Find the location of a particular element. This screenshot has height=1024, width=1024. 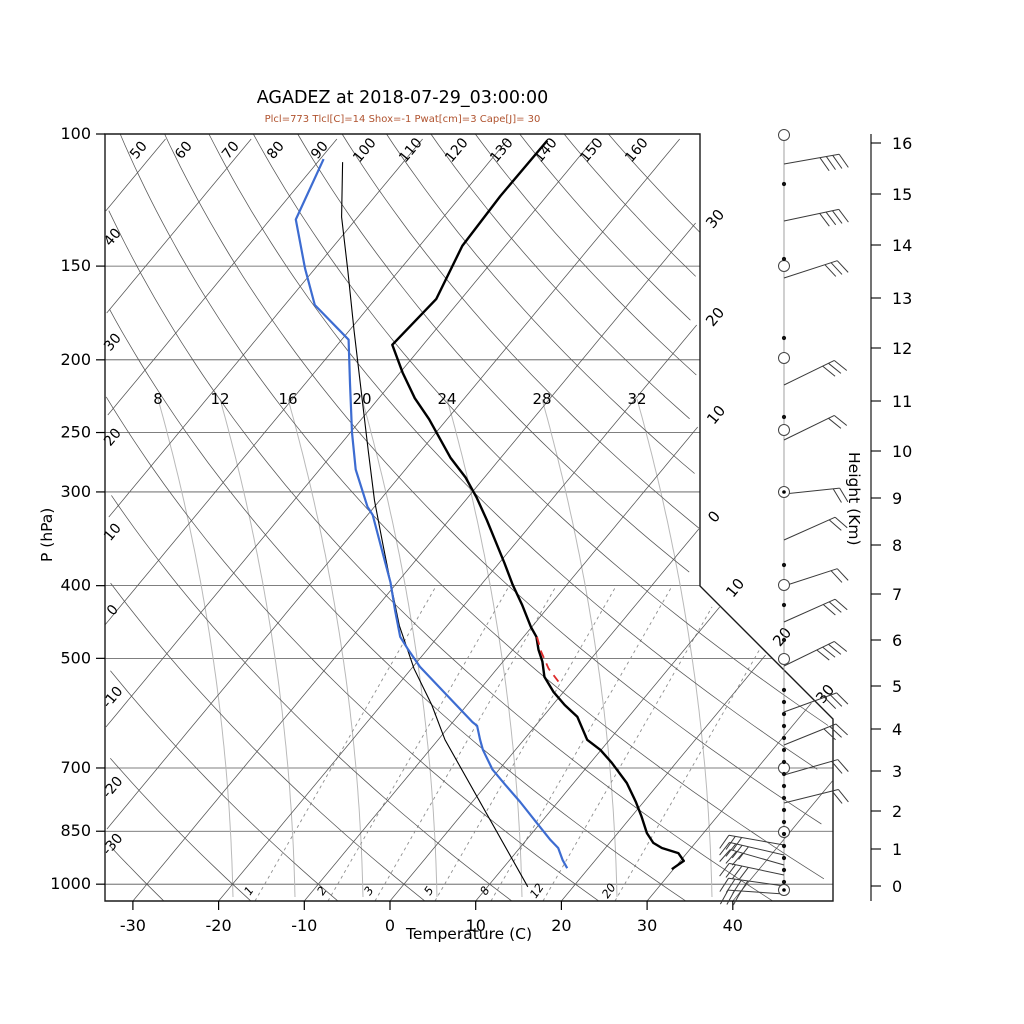

svg-text: 28 is located at coordinates (541, 399).